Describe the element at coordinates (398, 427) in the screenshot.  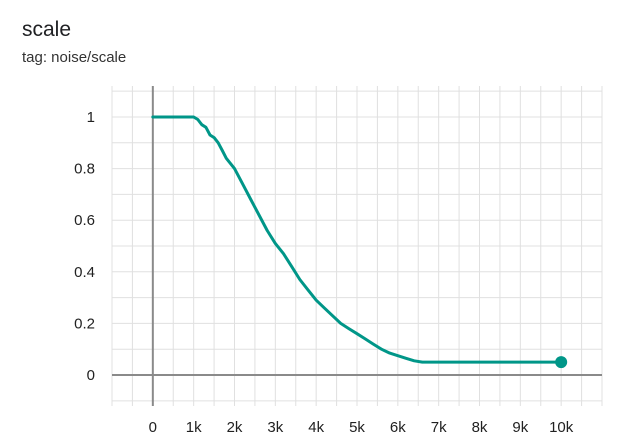
I see `x-tick-label: 6k` at that location.